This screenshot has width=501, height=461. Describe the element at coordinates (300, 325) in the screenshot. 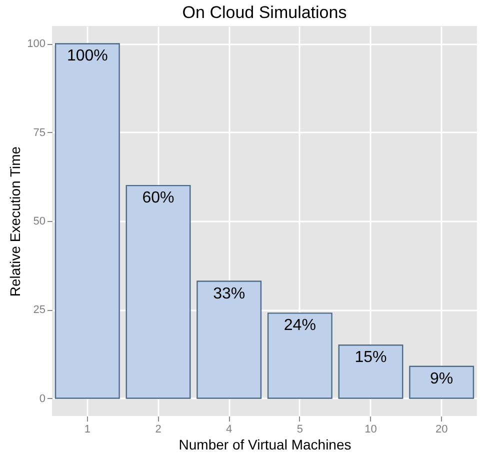

I see `data-label: 24%` at that location.